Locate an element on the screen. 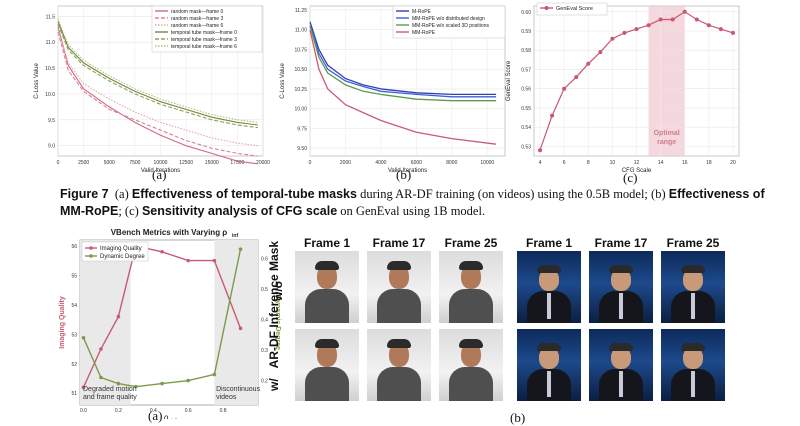 The image size is (800, 426). row-label-with: w/ AR-DF Inference Mask is located at coordinates (274, 315).